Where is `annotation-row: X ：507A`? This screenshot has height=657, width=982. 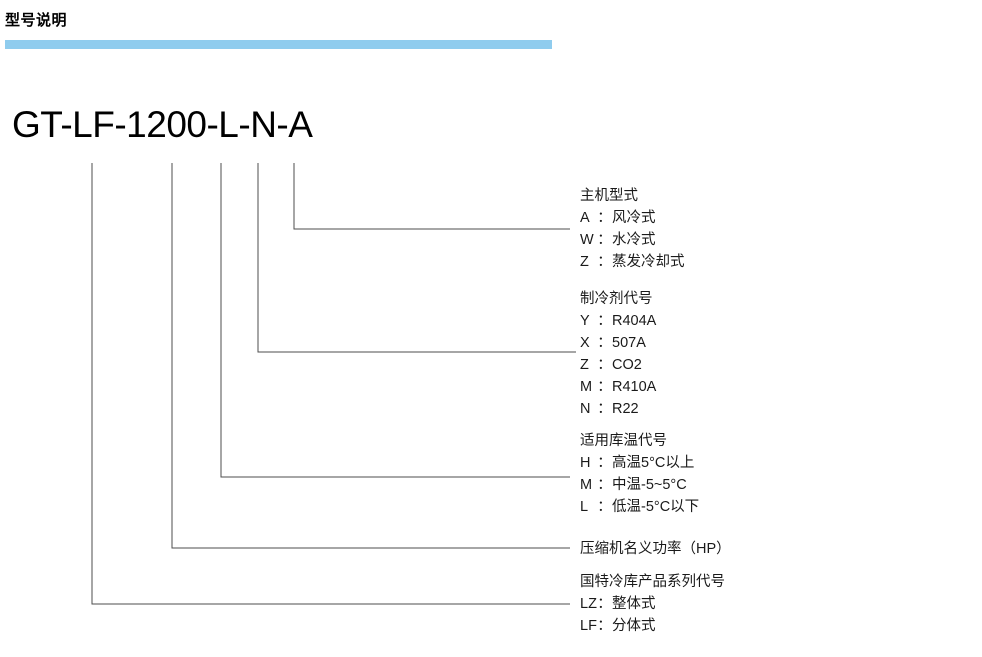 annotation-row: X ：507A is located at coordinates (618, 343).